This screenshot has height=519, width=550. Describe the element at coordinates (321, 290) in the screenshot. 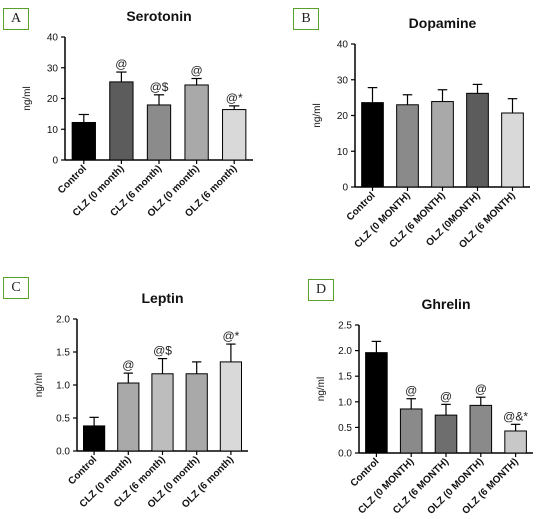

I see `panel-letter-d: D` at that location.